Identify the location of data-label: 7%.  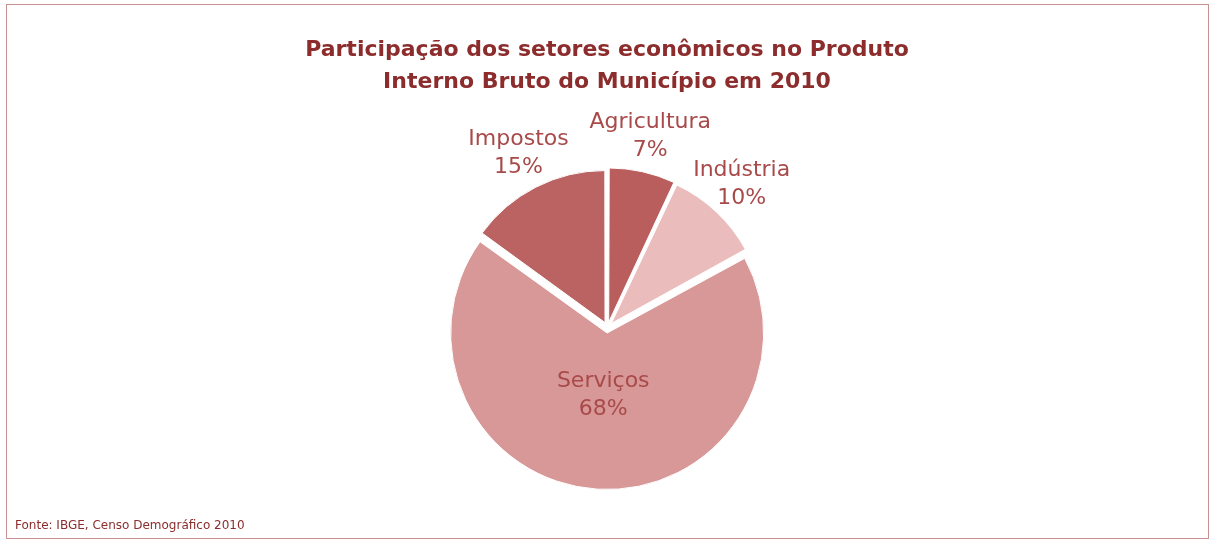
(650, 148).